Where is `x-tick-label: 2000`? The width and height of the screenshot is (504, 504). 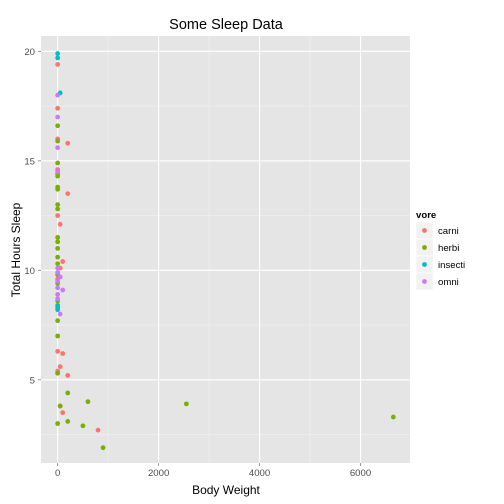 x-tick-label: 2000 is located at coordinates (158, 473).